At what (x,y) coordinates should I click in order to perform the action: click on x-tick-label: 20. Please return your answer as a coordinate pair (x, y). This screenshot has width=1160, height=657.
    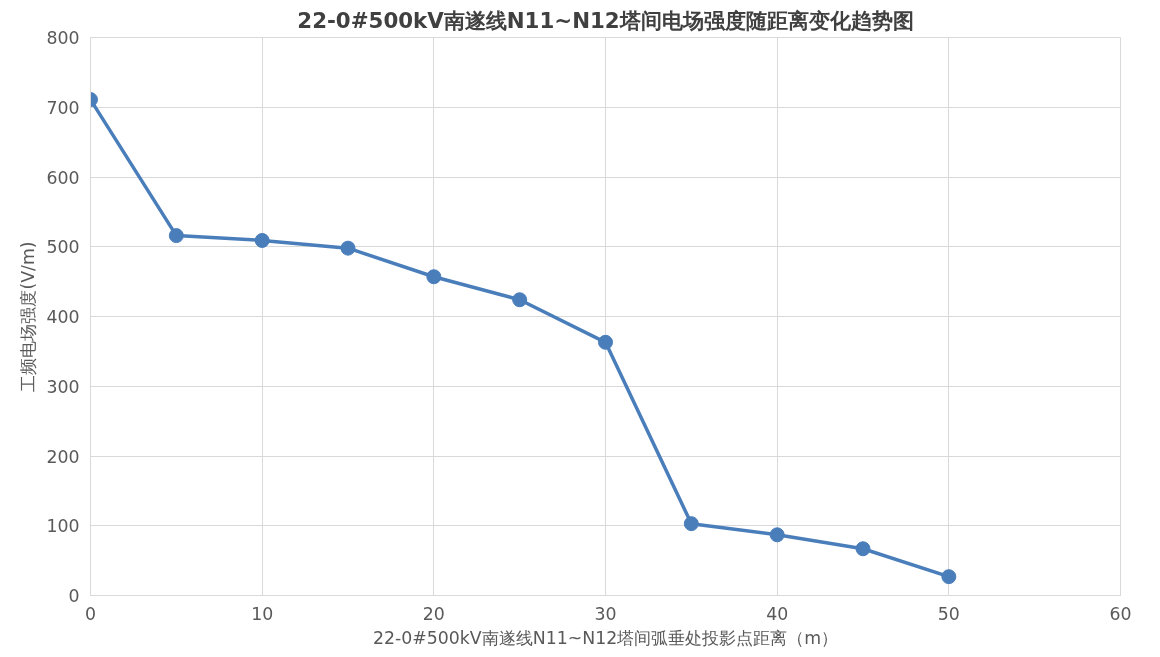
    Looking at the image, I should click on (433, 613).